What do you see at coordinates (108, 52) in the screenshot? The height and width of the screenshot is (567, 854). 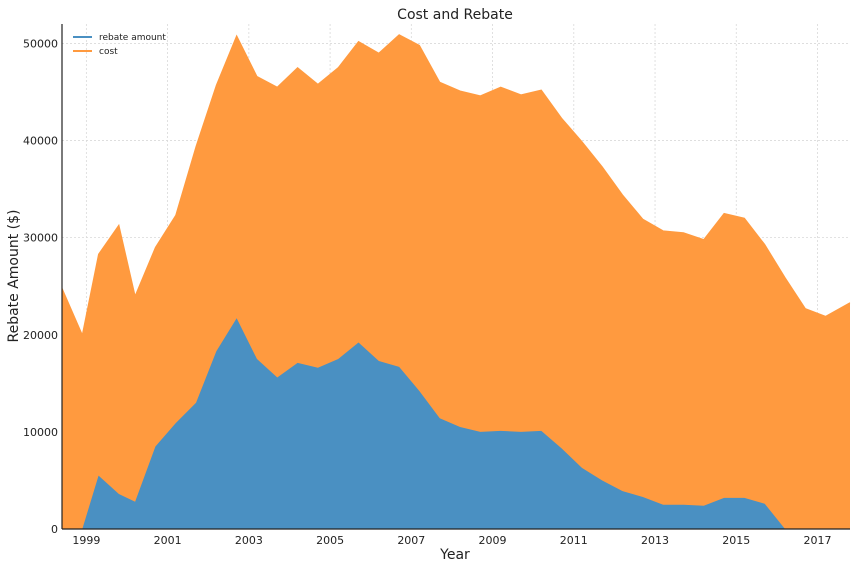 I see `legend-label: cost` at bounding box center [108, 52].